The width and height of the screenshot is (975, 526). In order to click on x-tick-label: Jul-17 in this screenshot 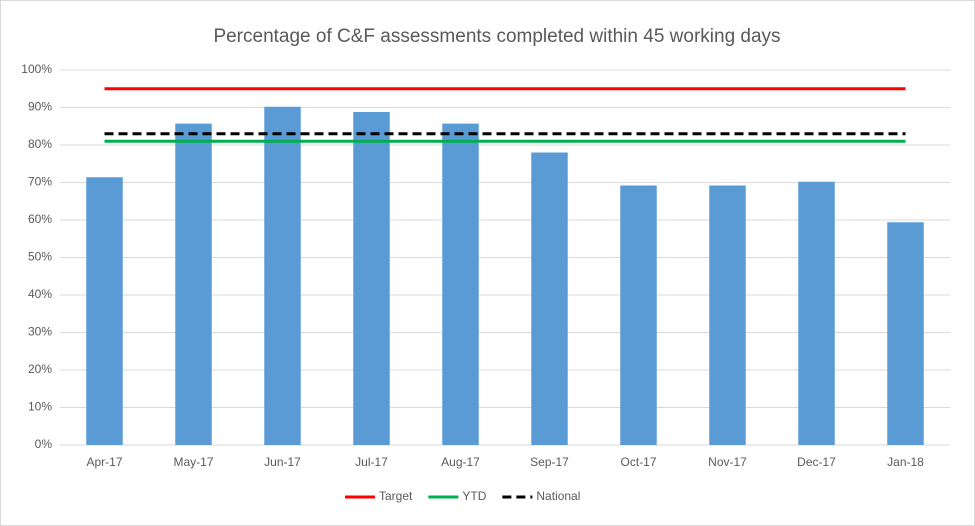, I will do `click(371, 462)`.